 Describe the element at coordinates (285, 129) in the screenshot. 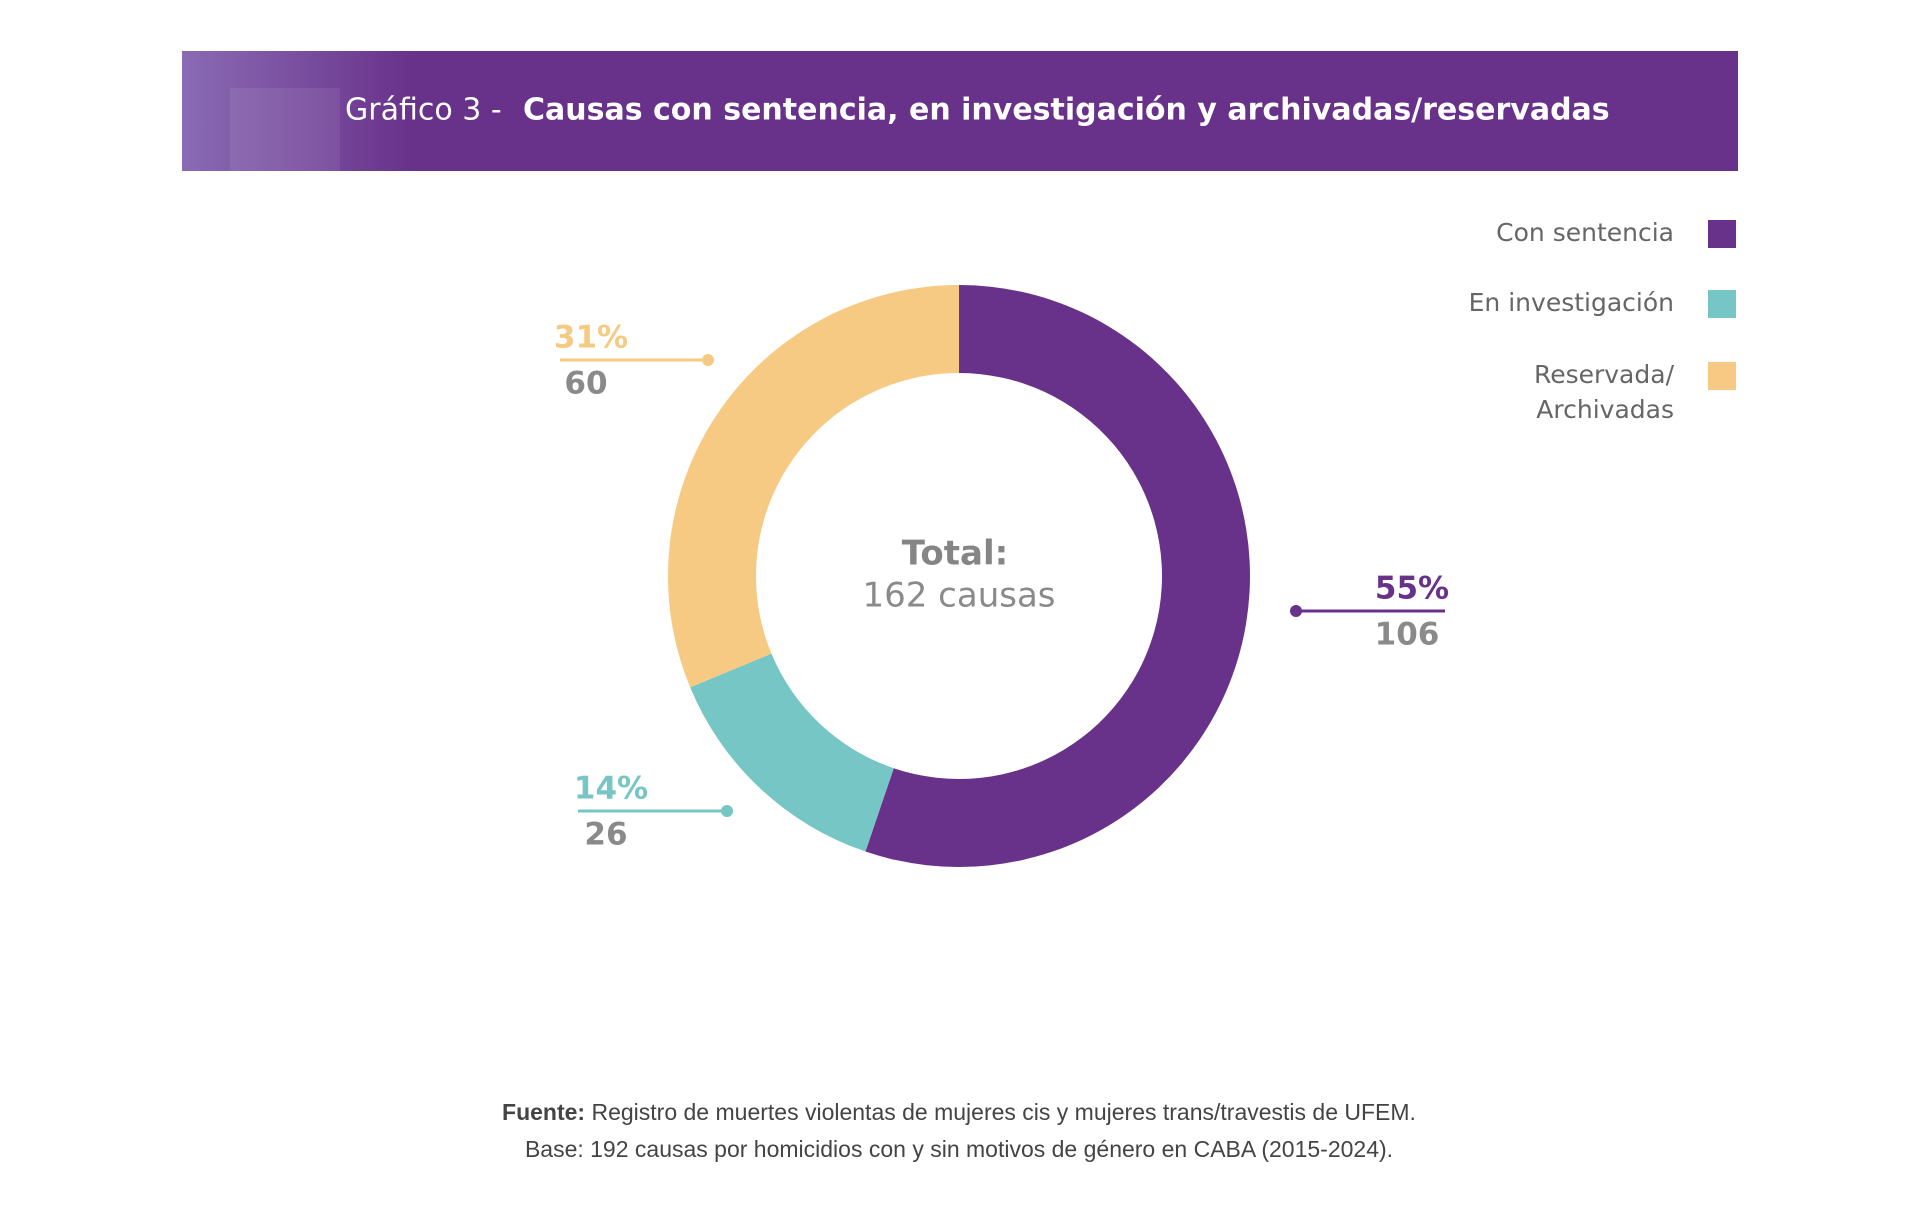

I see `header-decoration` at that location.